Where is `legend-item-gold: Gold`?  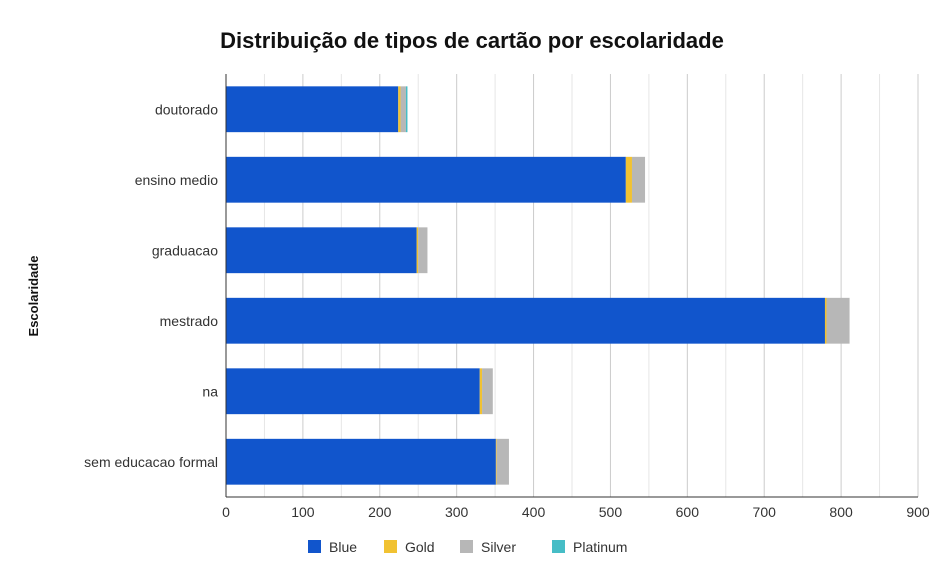 legend-item-gold: Gold is located at coordinates (409, 547).